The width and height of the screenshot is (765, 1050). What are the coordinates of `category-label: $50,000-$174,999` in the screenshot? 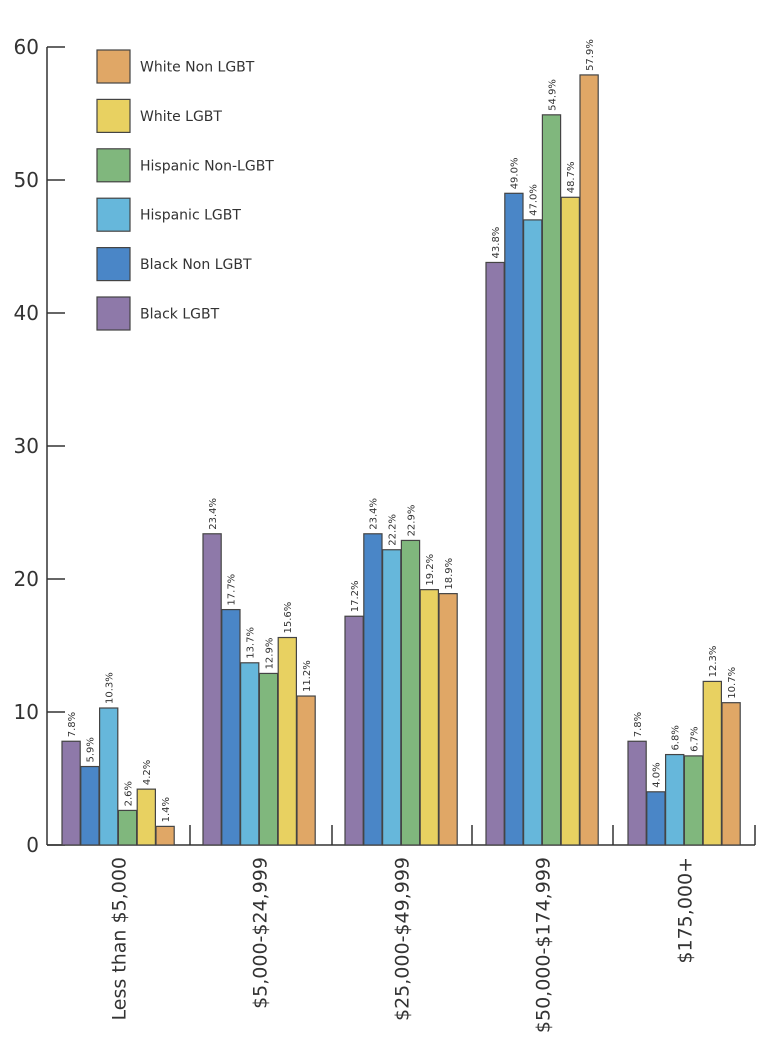 It's located at (543, 945).